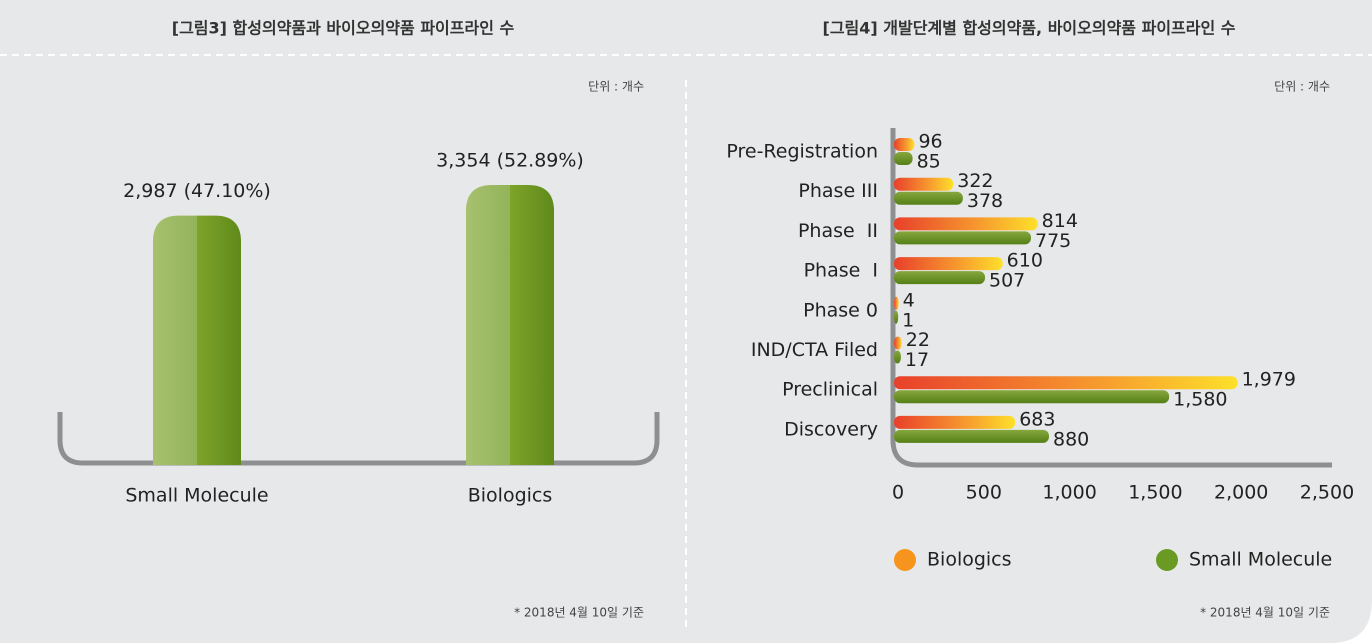 Image resolution: width=1372 pixels, height=643 pixels. Describe the element at coordinates (802, 152) in the screenshot. I see `category-label: Pre-Registration` at that location.